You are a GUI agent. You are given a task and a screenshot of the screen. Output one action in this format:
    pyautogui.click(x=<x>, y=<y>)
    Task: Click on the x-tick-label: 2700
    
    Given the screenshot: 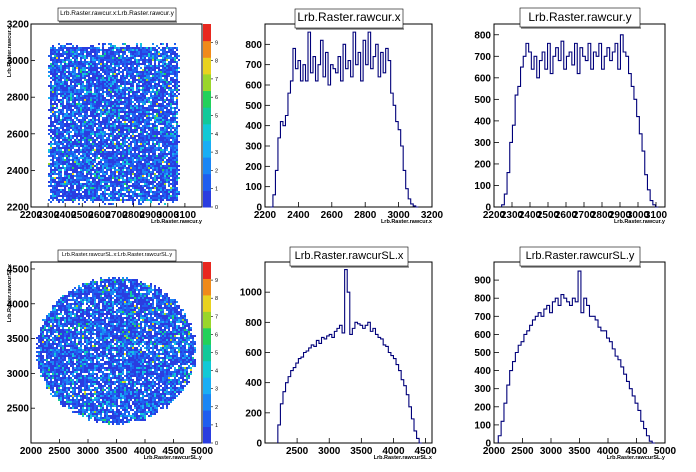 What is the action you would take?
    pyautogui.click(x=116, y=215)
    